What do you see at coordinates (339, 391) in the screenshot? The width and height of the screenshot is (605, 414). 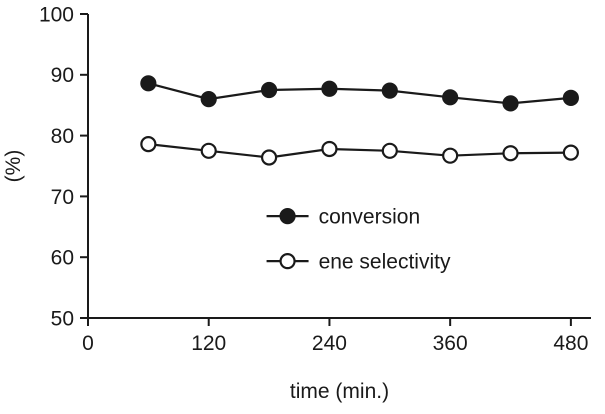 I see `x-axis-title: time (min.)` at bounding box center [339, 391].